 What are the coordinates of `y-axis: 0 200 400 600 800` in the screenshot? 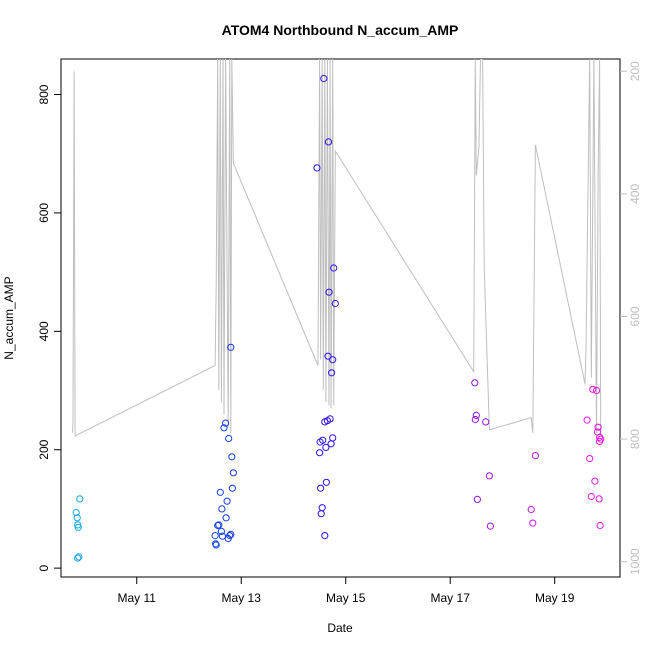 It's located at (49, 327).